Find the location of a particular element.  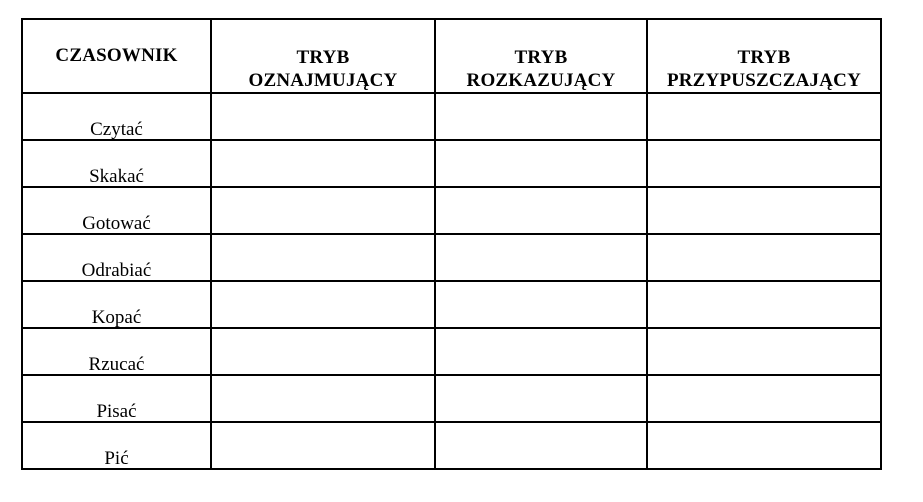

table-row: Skakać is located at coordinates (451, 163).